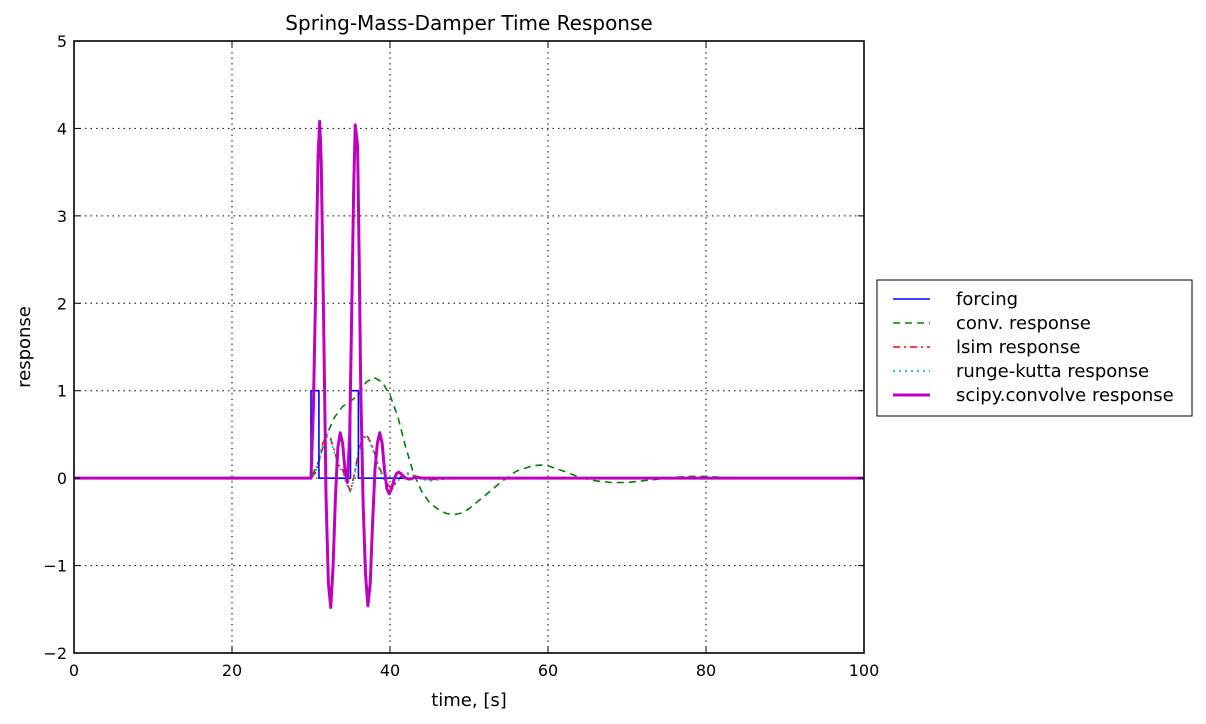 The width and height of the screenshot is (1206, 724). What do you see at coordinates (62, 216) in the screenshot?
I see `y-tick-label: 3` at bounding box center [62, 216].